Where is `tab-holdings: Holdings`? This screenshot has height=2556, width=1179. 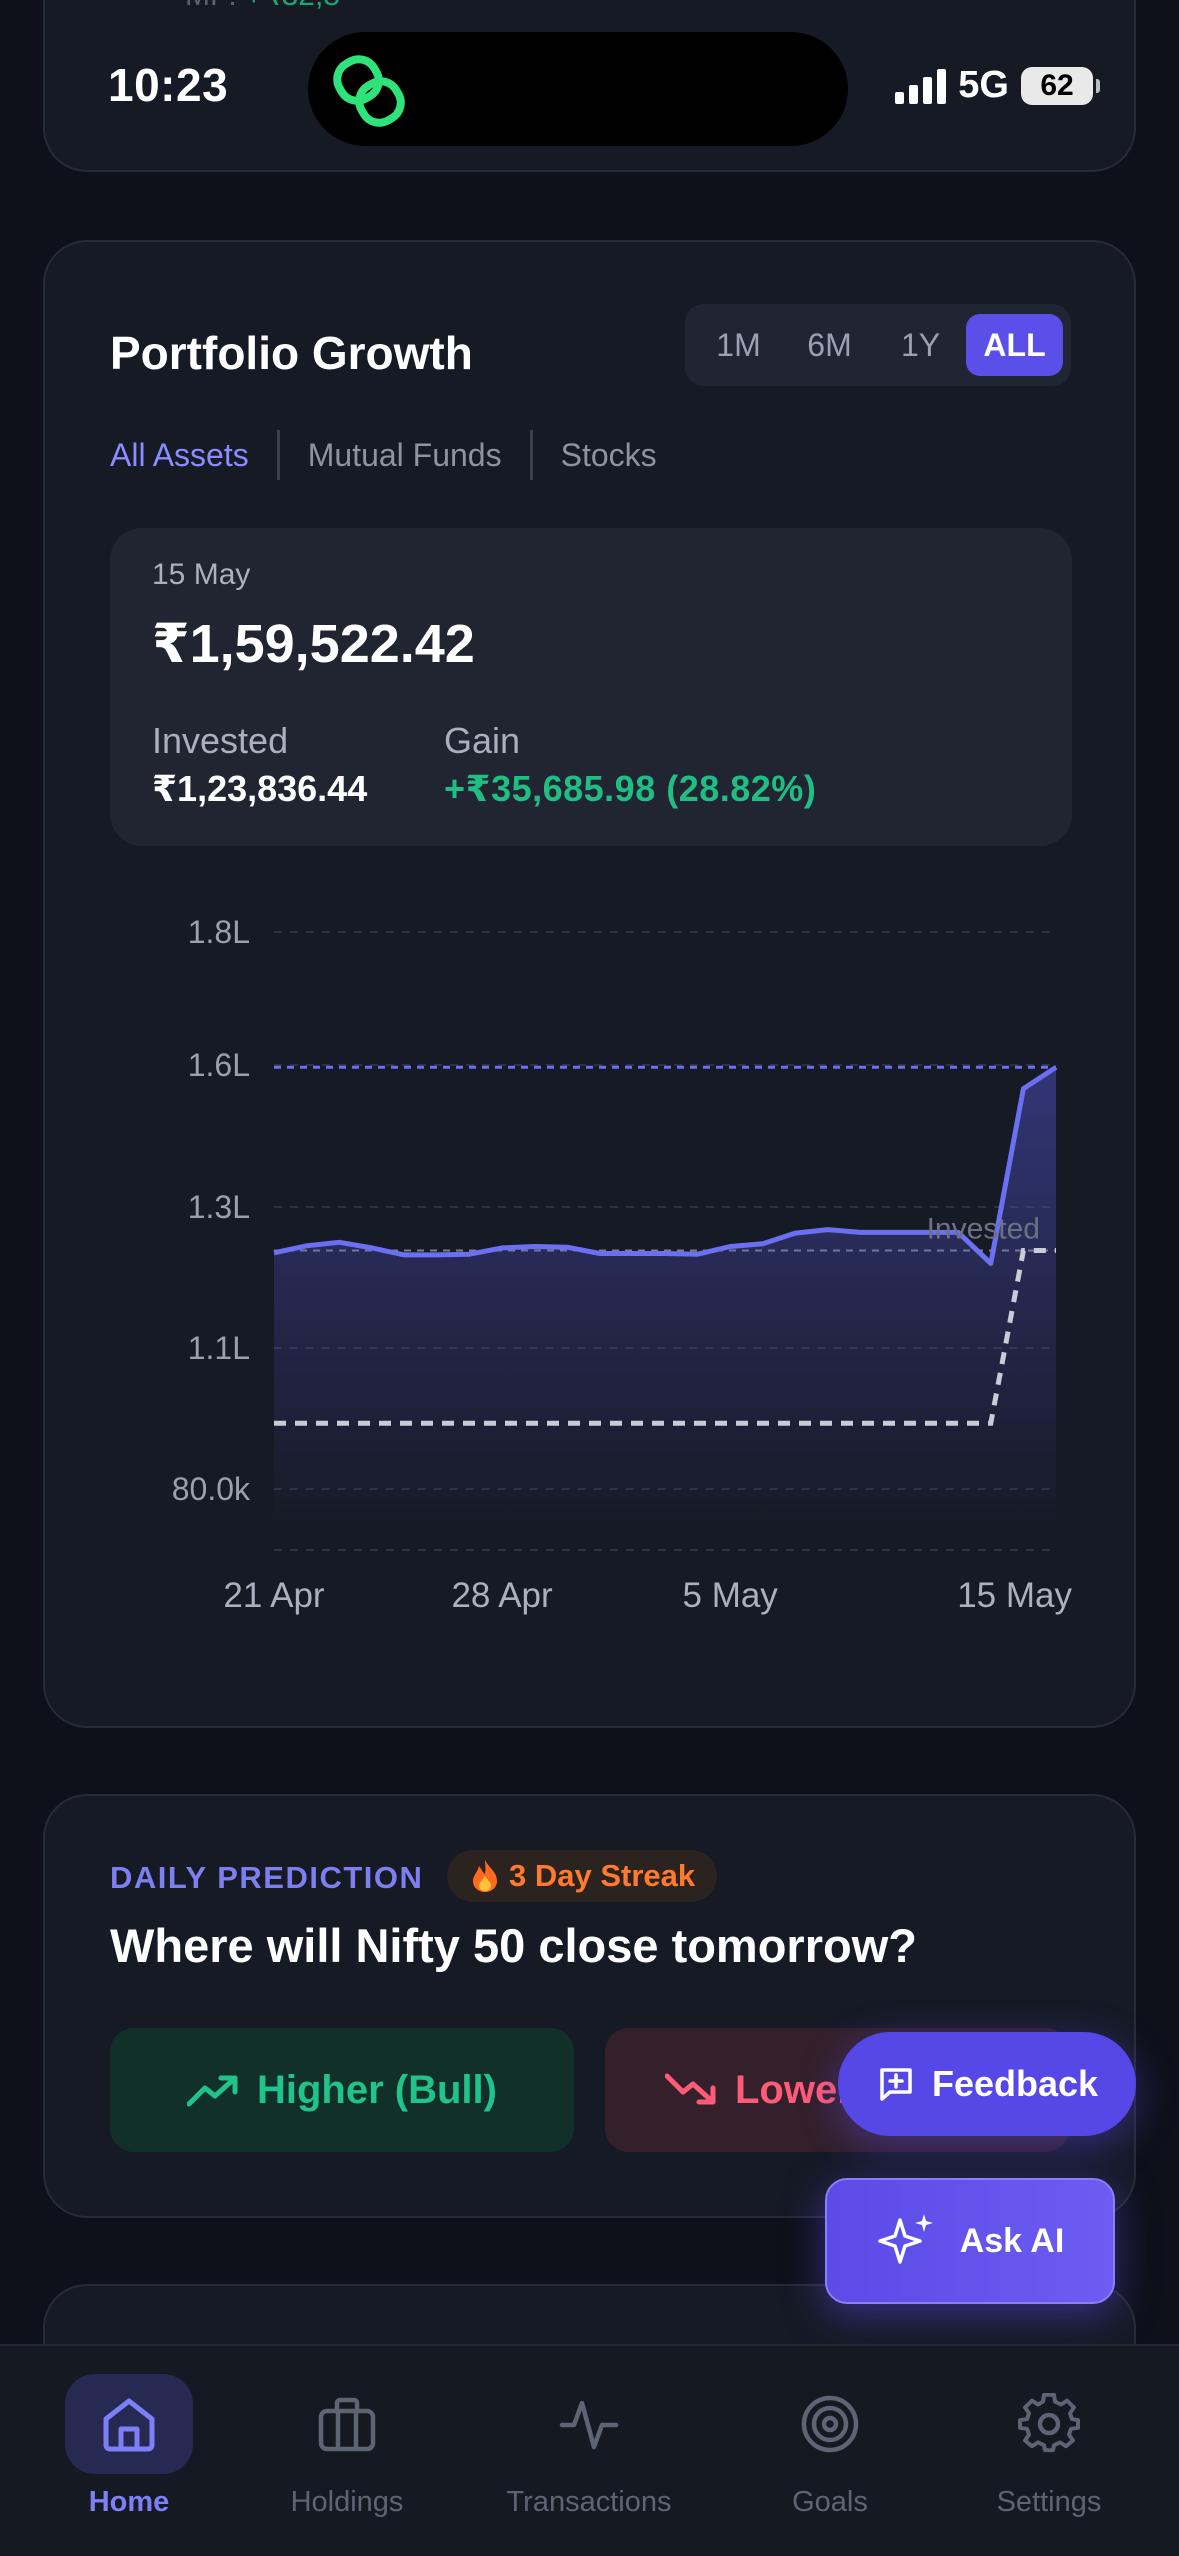 tab-holdings: Holdings is located at coordinates (347, 2446).